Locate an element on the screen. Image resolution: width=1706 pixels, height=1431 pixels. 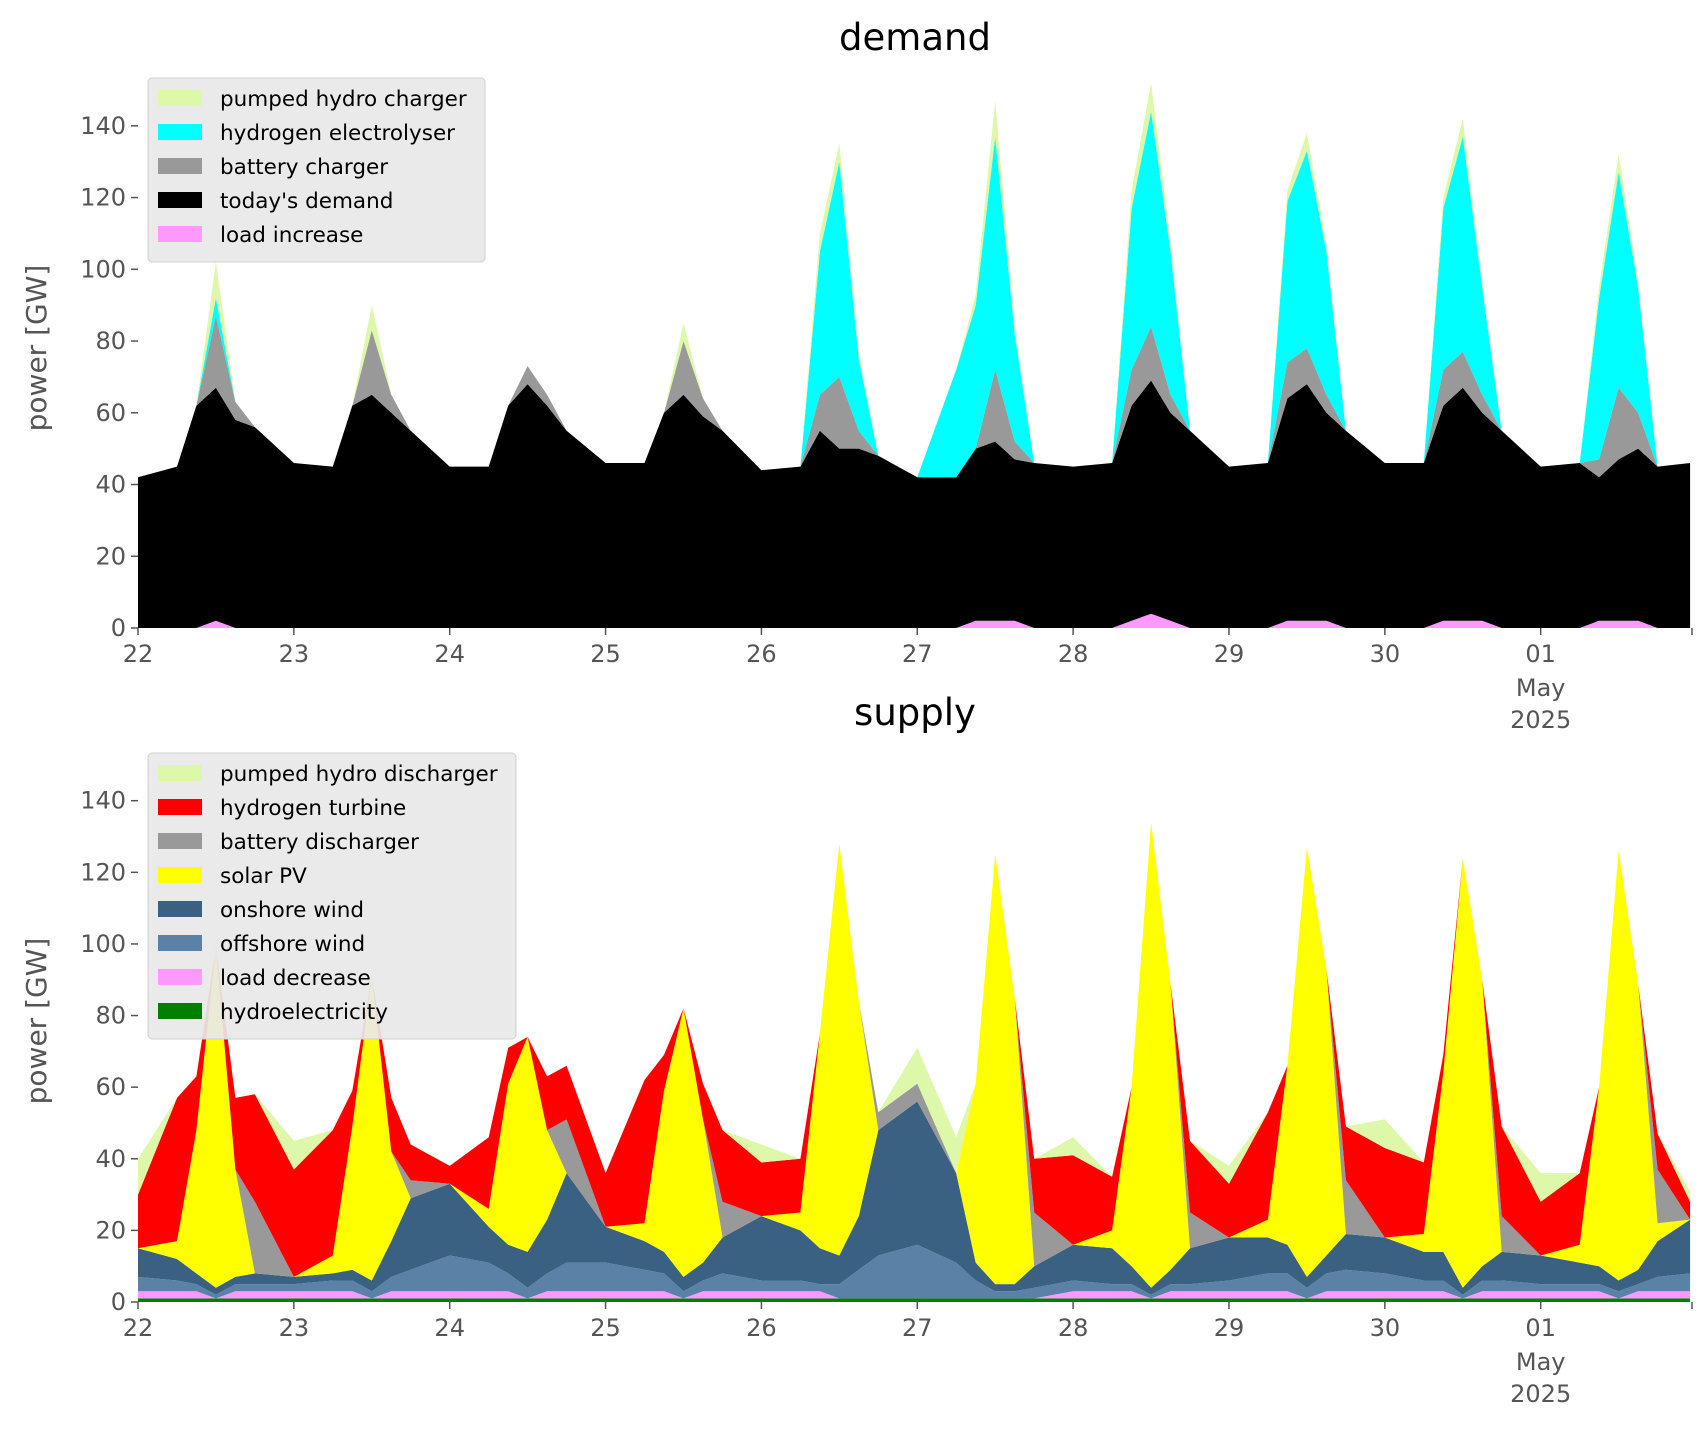
demand-y-tick-label: 140 is located at coordinates (103, 126).